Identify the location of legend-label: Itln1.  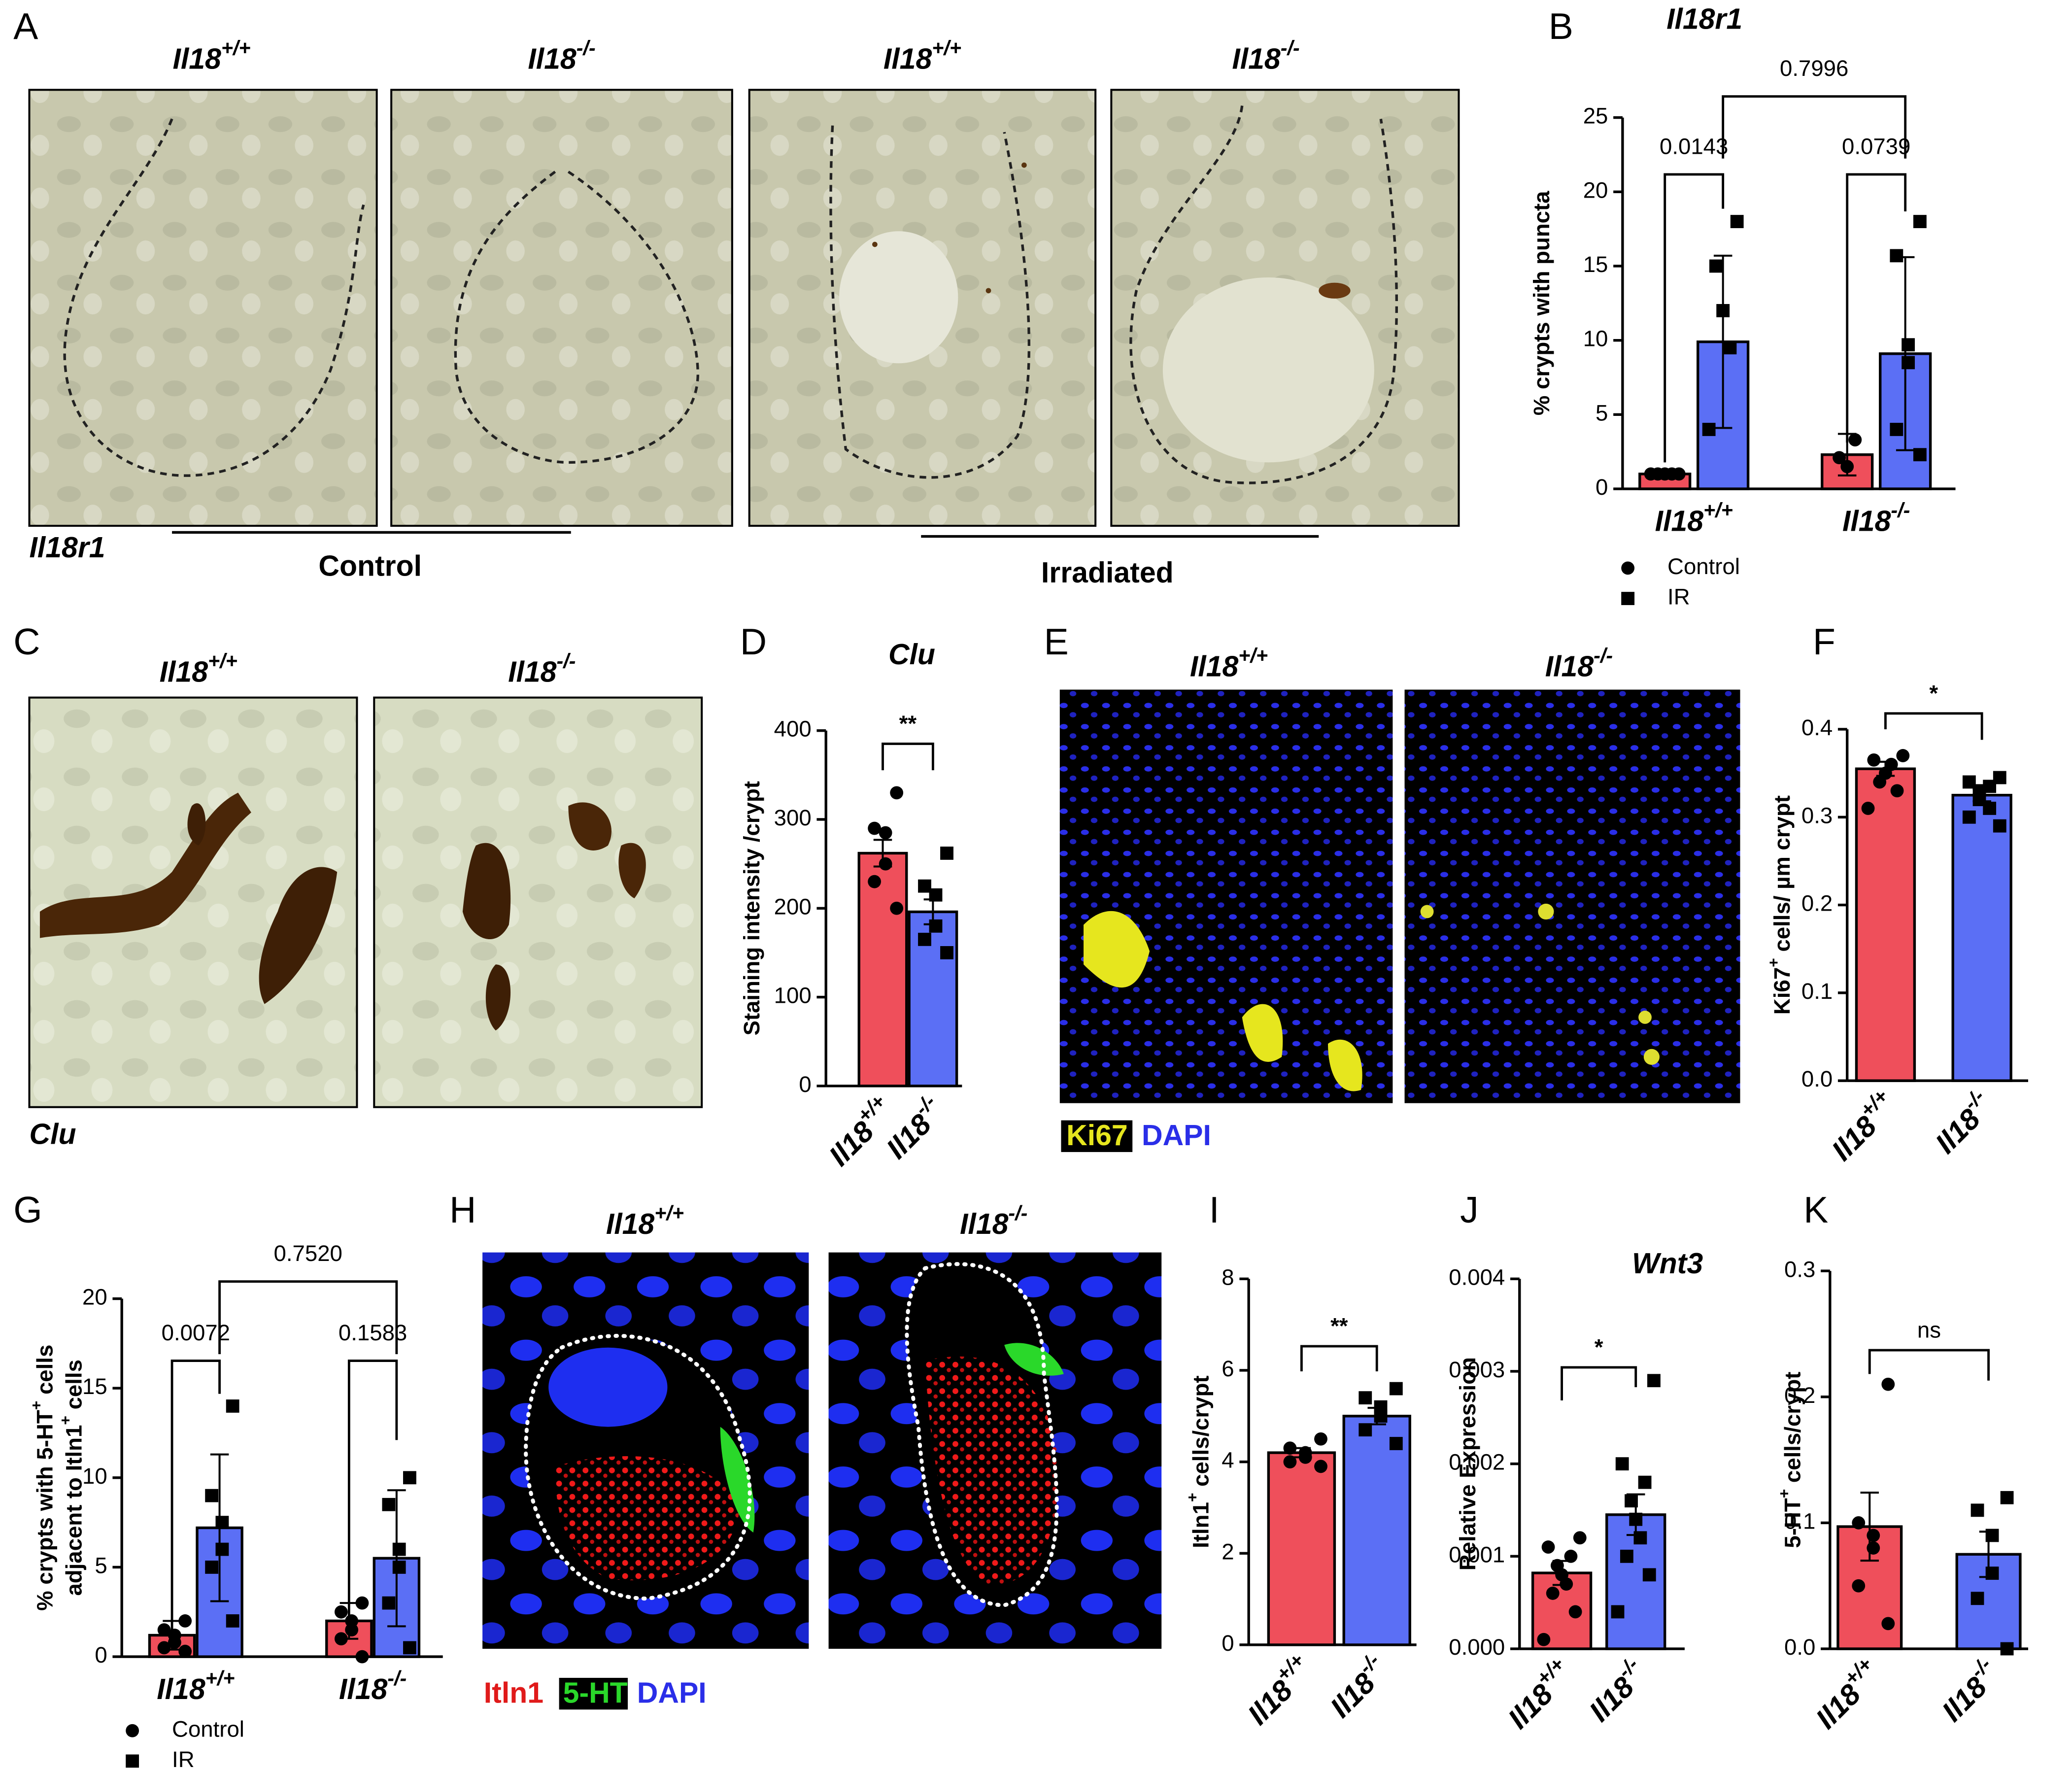
(513, 1693).